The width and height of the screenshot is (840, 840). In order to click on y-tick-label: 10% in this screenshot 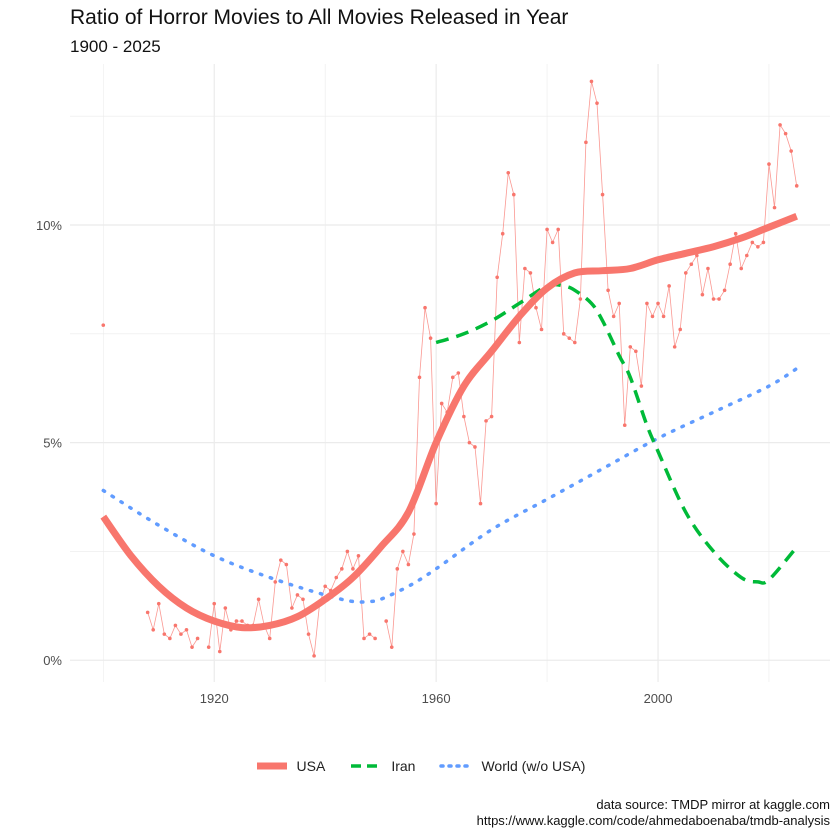, I will do `click(49, 225)`.